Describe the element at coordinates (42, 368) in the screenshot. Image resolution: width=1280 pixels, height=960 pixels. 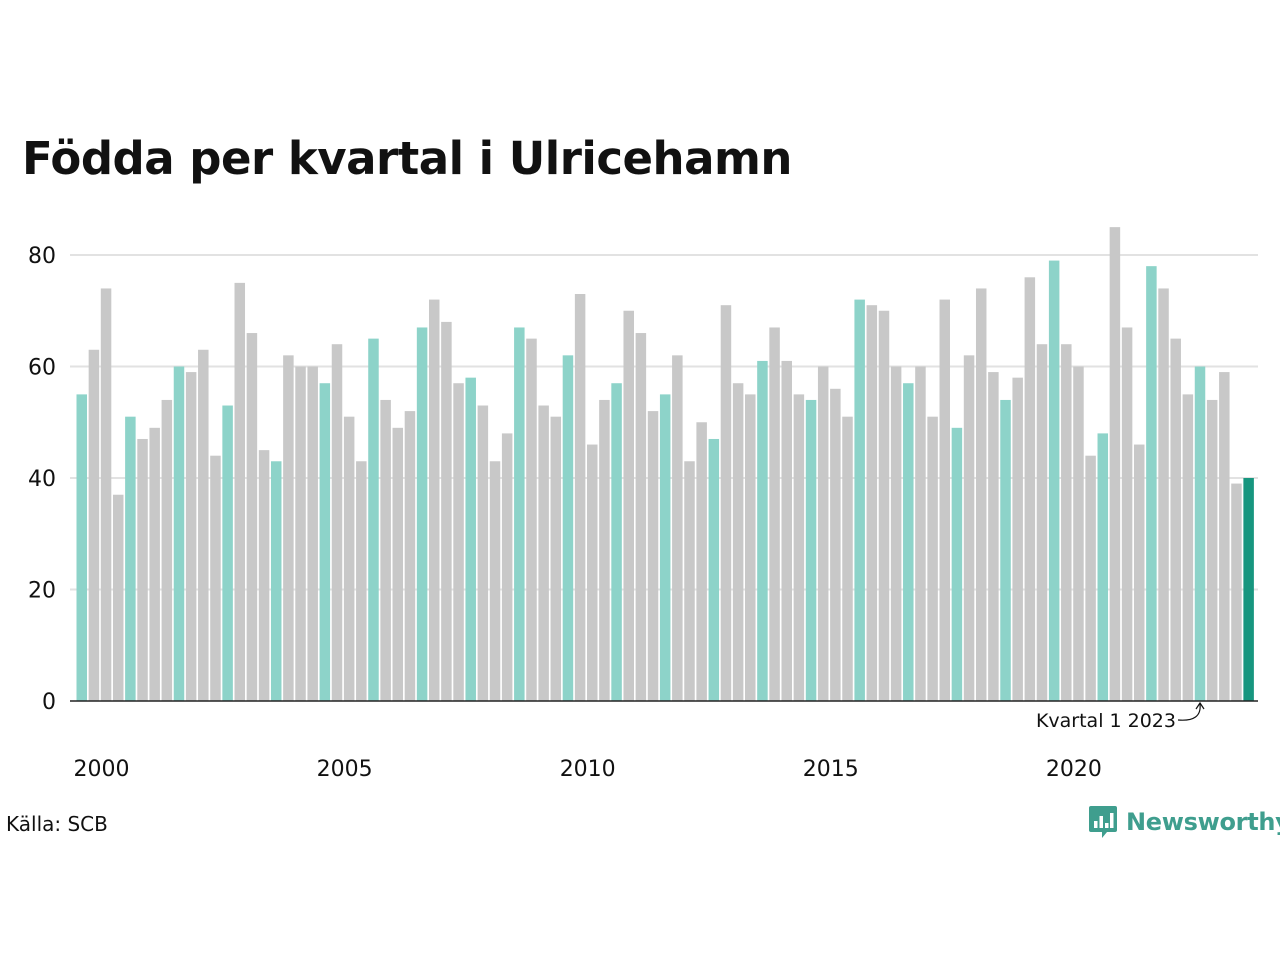
I see `y-tick-label: 60` at that location.